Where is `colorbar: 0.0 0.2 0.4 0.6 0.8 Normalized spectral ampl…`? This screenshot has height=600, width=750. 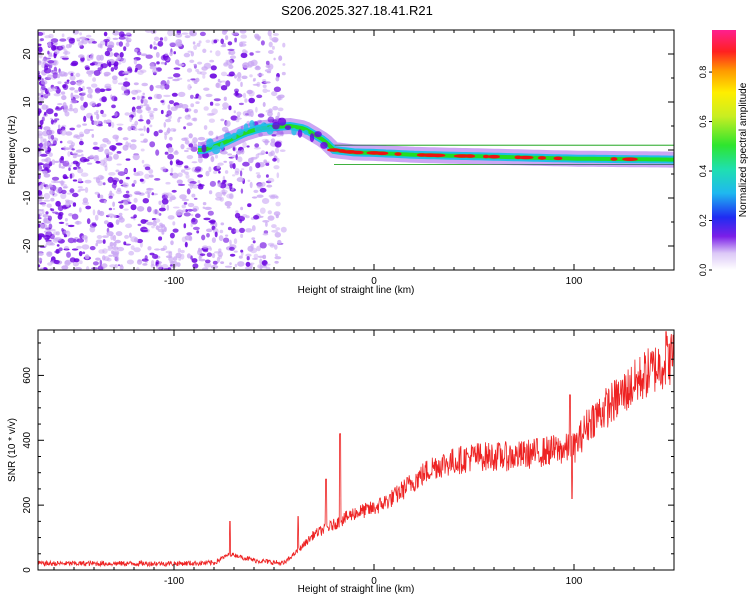
colorbar: 0.0 0.2 0.4 0.6 0.8 Normalized spectral ampl… is located at coordinates (723, 153).